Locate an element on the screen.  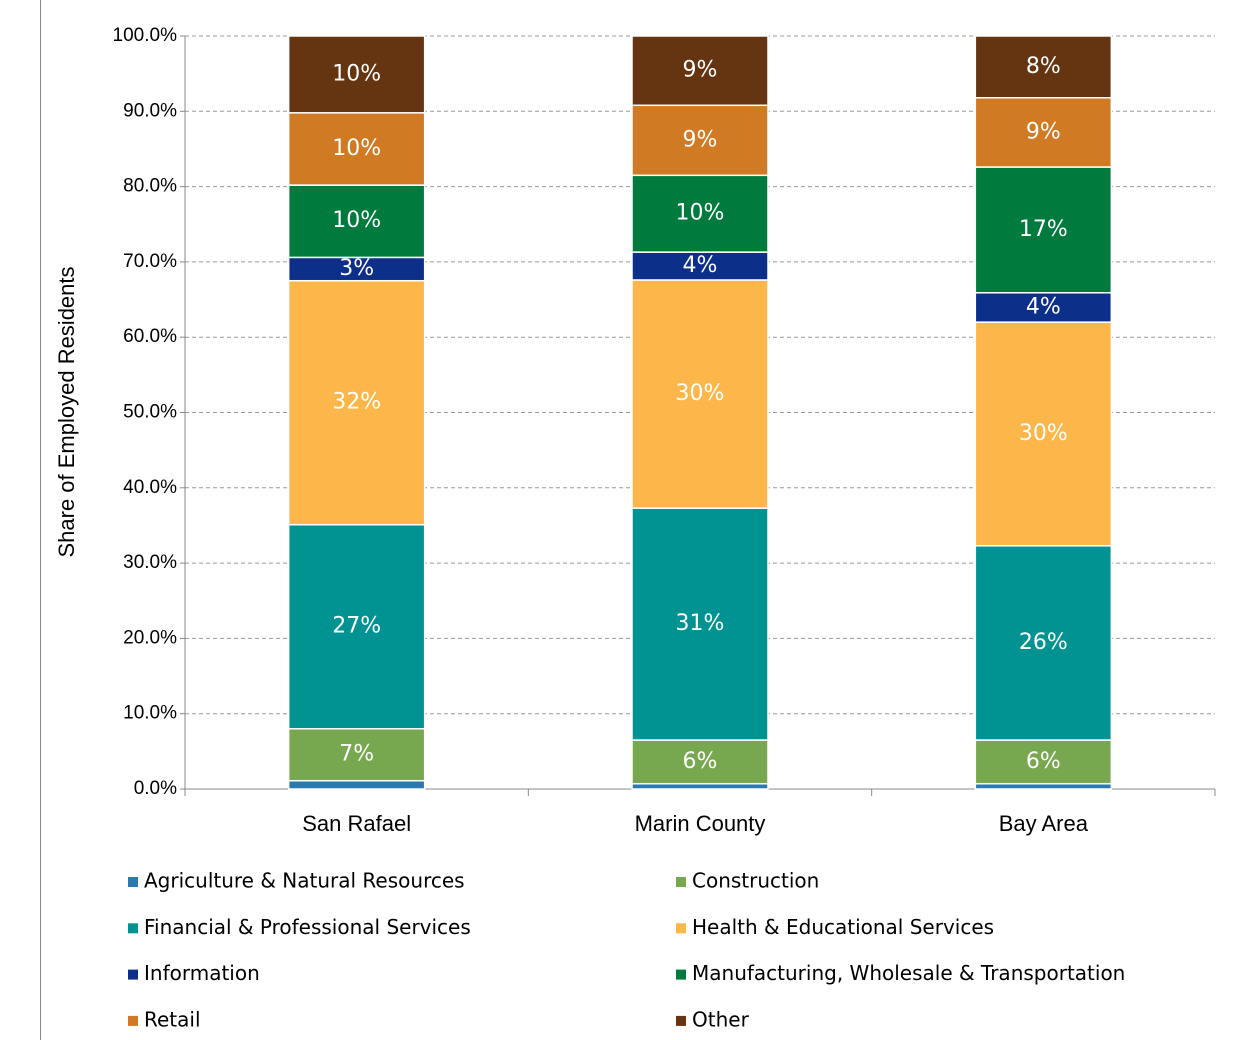
legend-label: Financial & Professional Services is located at coordinates (307, 927).